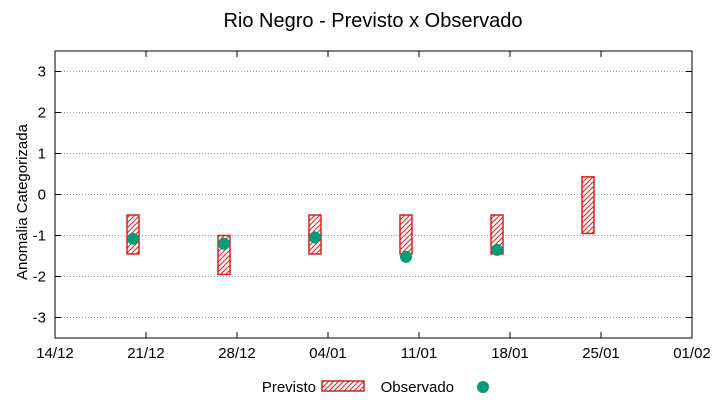  What do you see at coordinates (22, 201) in the screenshot?
I see `y-axis-label: Anomalia Categorizada` at bounding box center [22, 201].